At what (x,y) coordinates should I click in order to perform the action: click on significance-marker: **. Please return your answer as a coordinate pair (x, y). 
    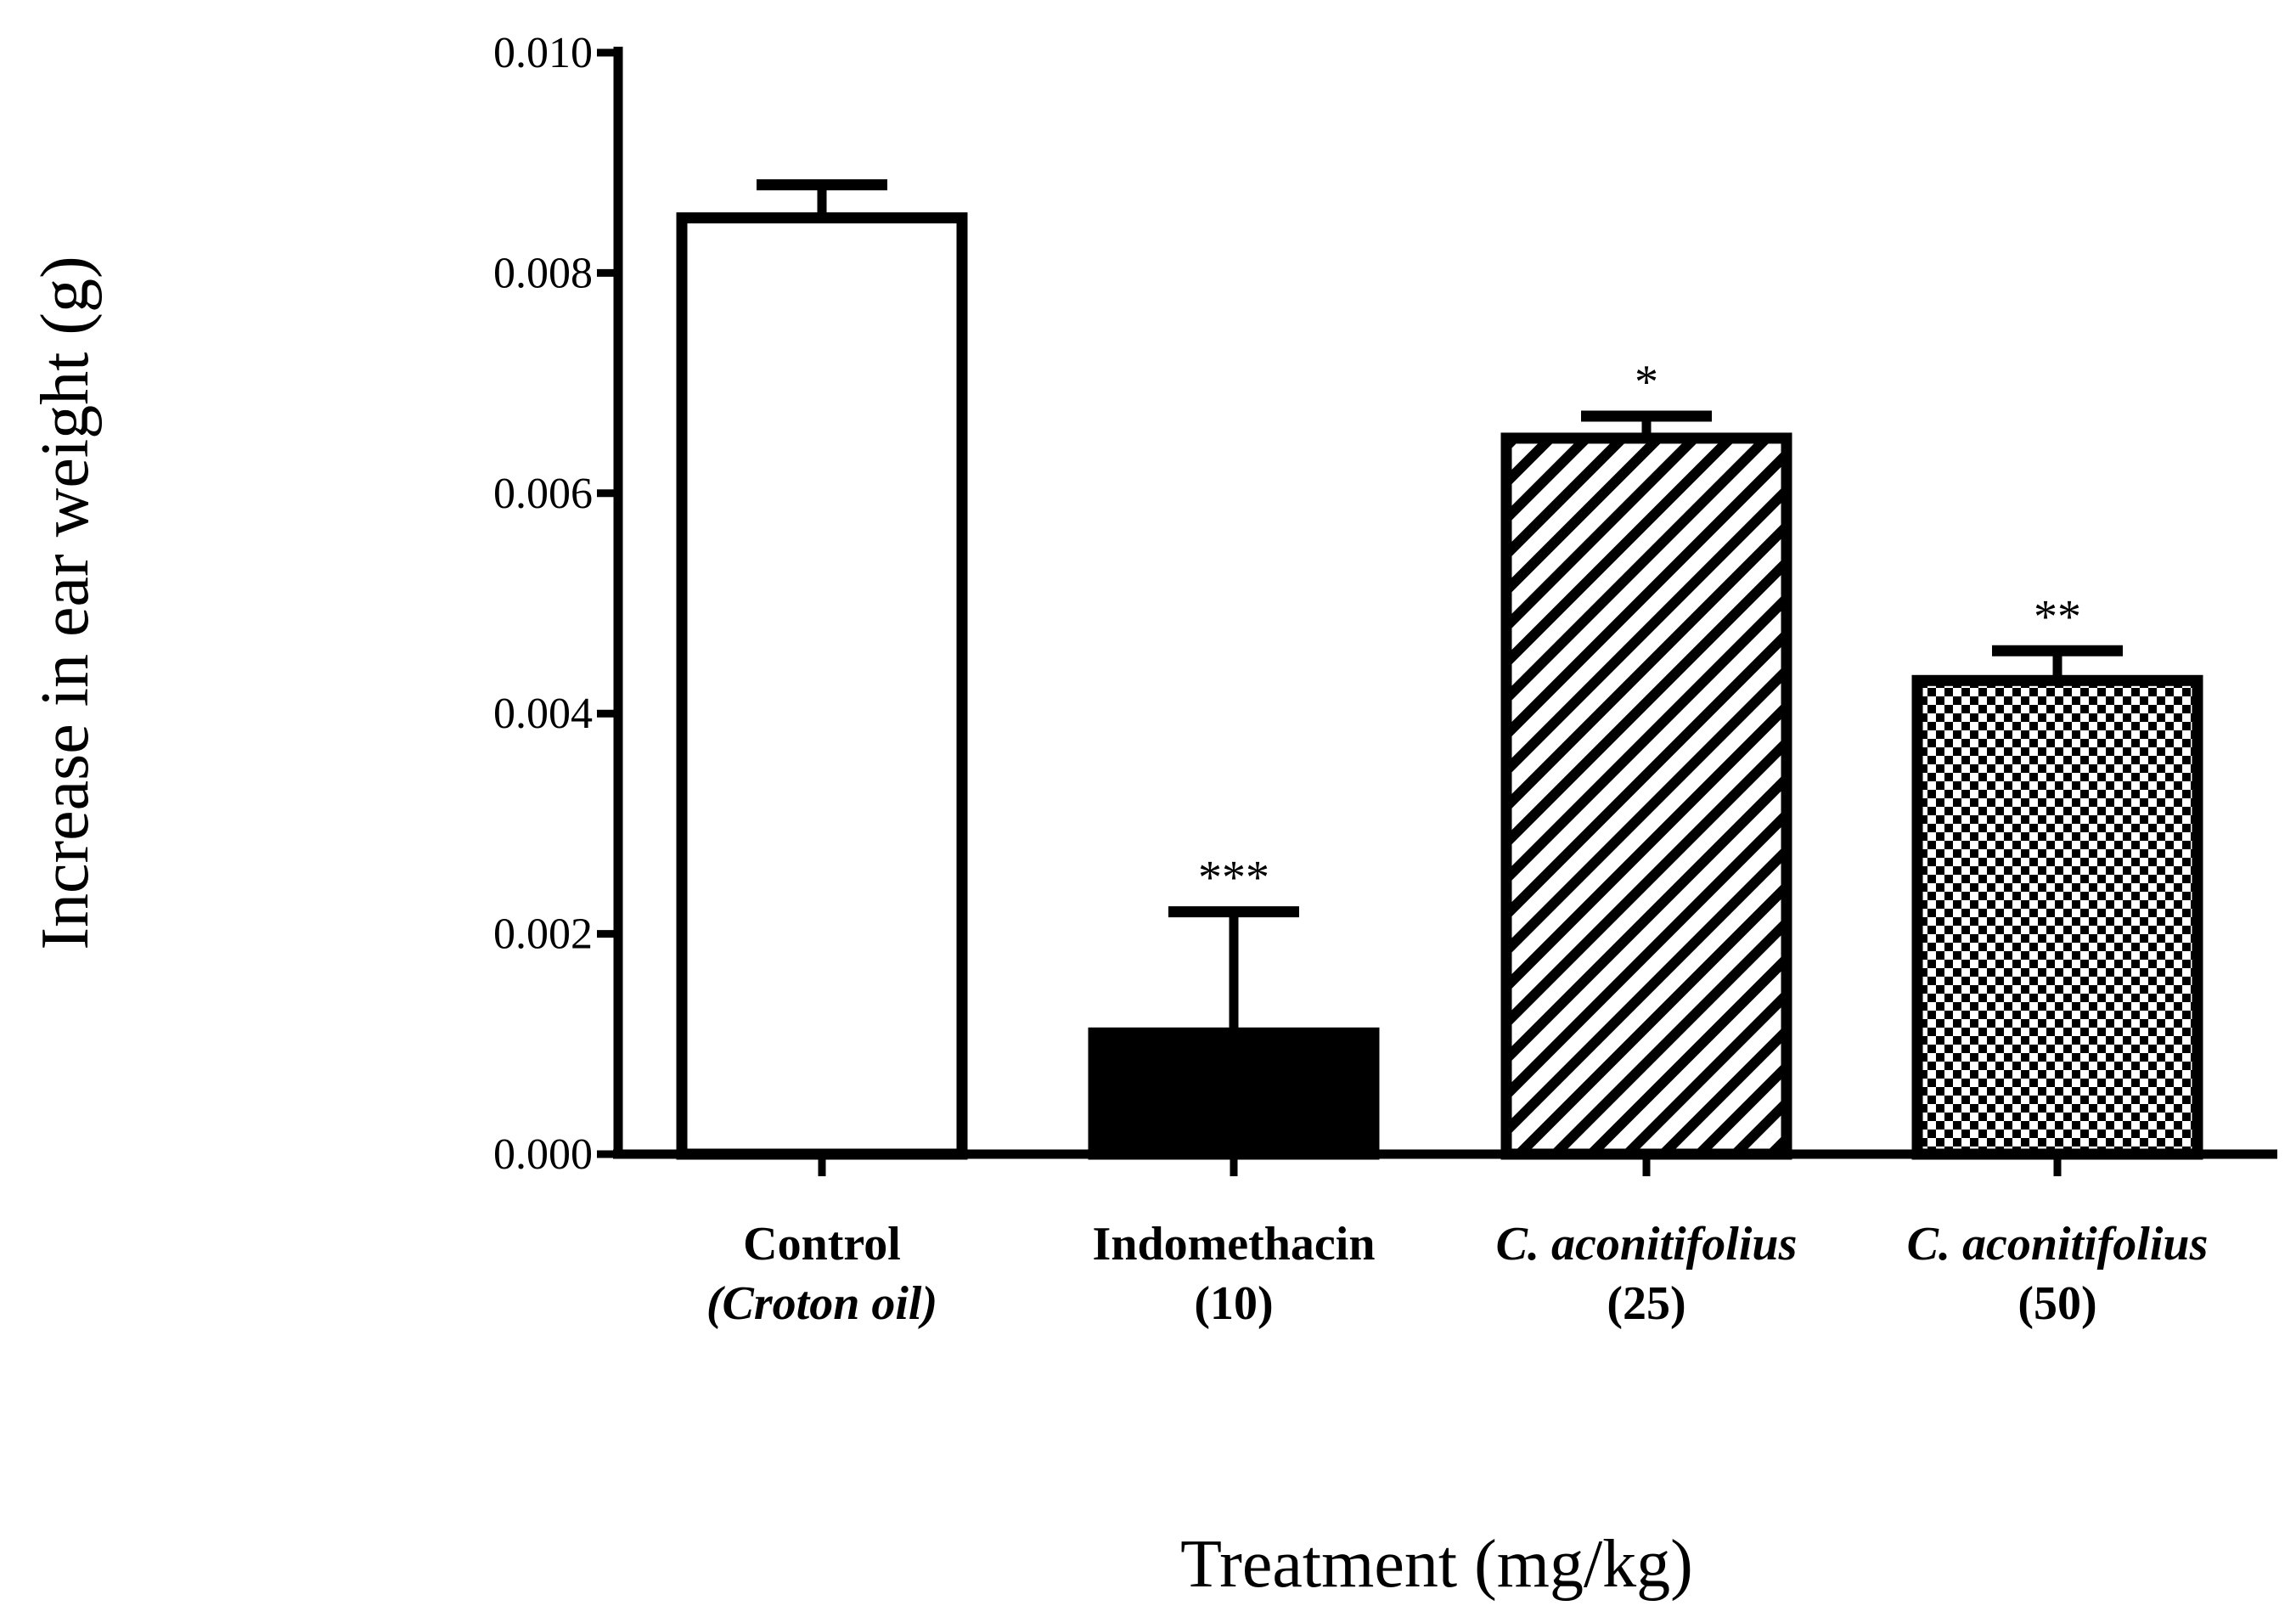
    Looking at the image, I should click on (2057, 616).